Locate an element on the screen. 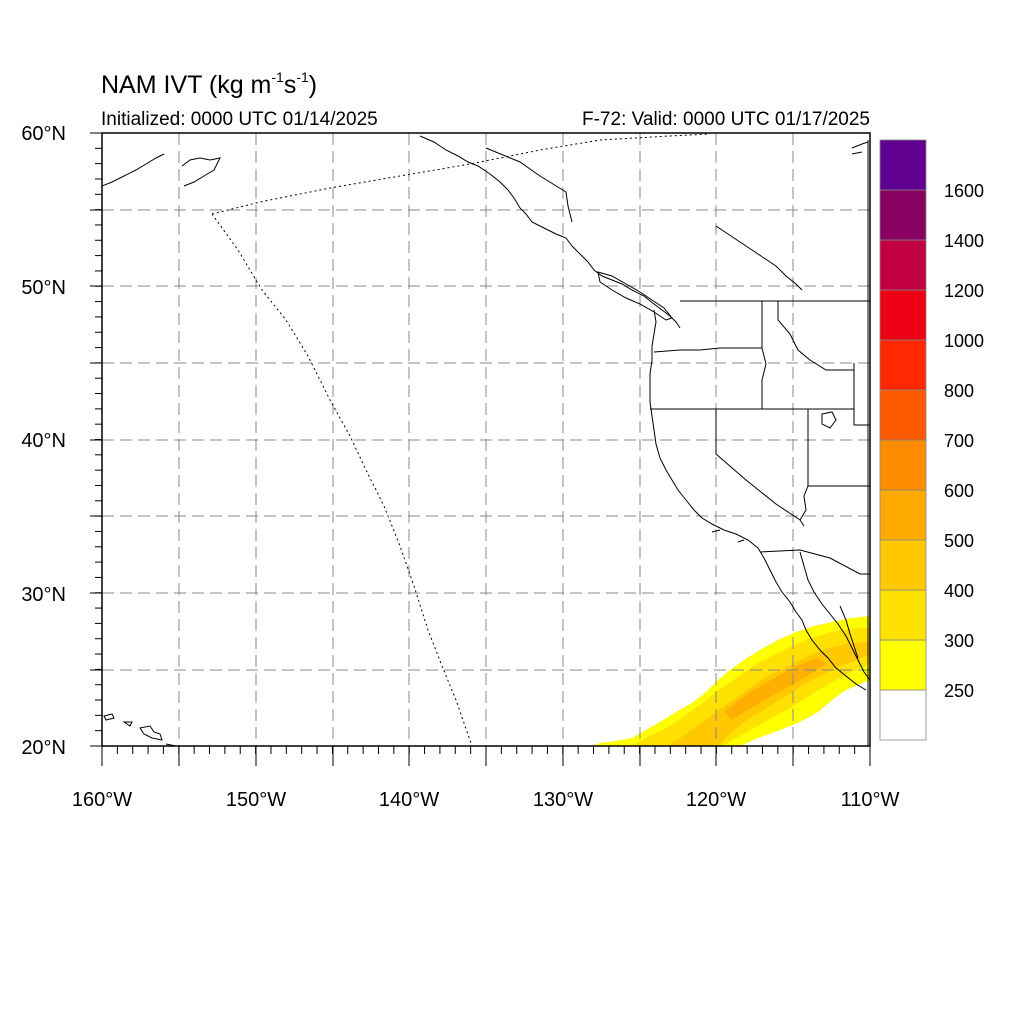 Image resolution: width=1024 pixels, height=1024 pixels. mexico-mainland-coast is located at coordinates (849, 632).